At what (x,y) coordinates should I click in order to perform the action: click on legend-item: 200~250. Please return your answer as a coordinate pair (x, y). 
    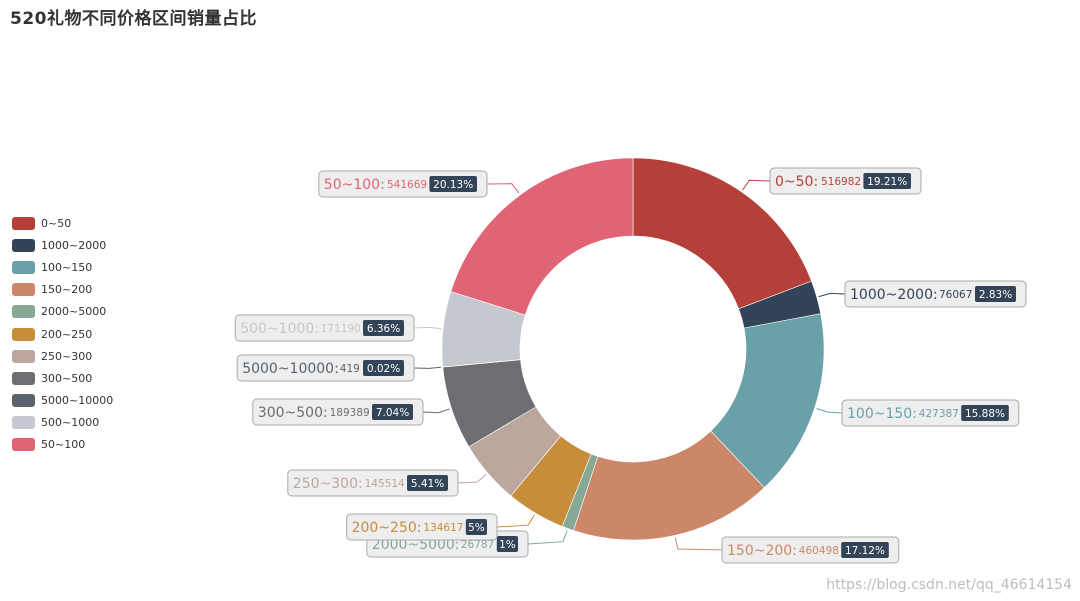
    Looking at the image, I should click on (72, 334).